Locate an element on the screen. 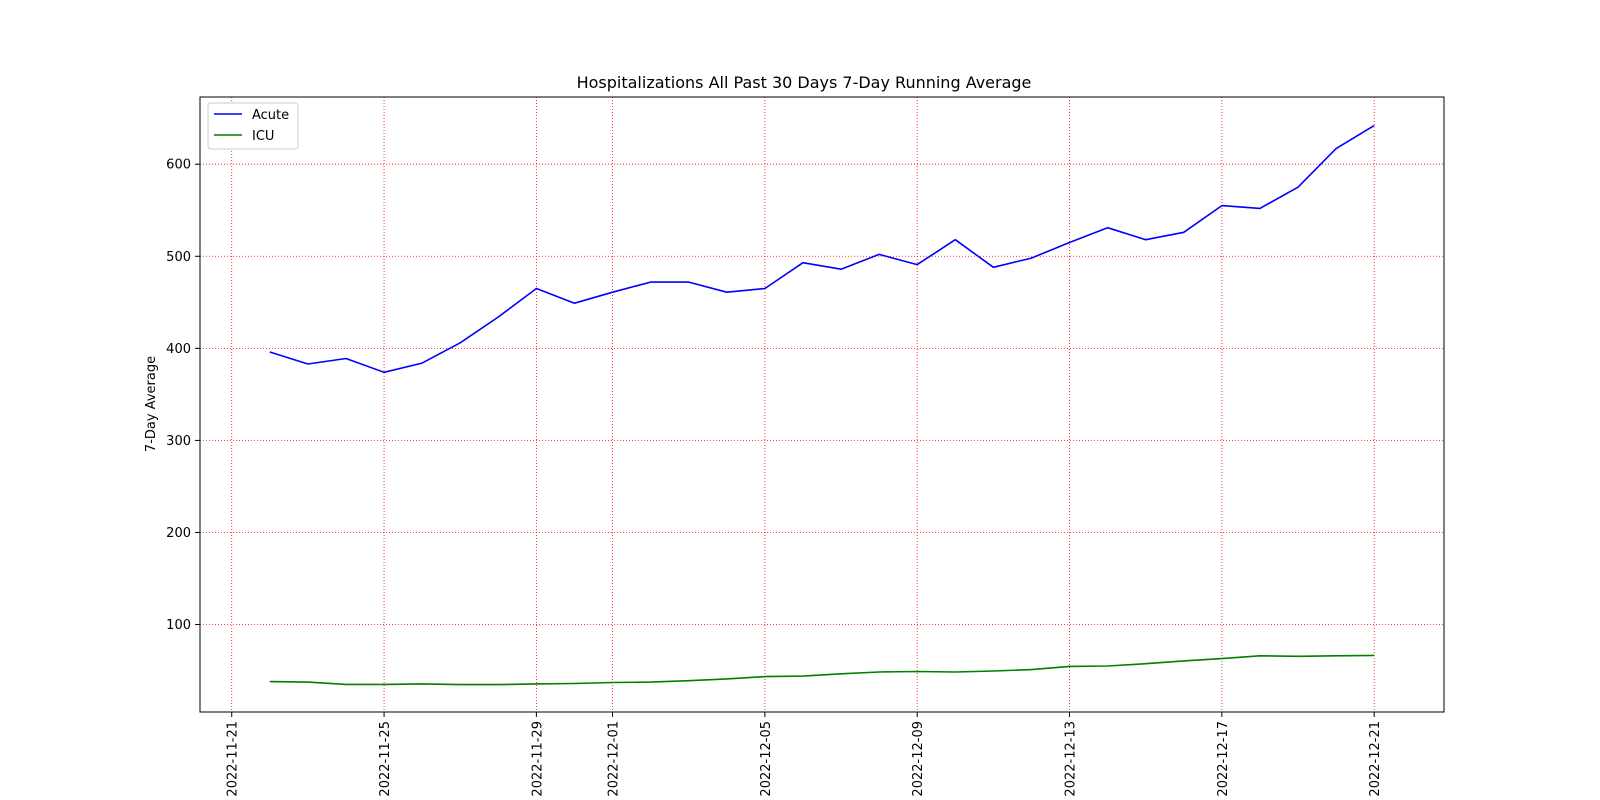  x-tick-label: 2022-12-13 is located at coordinates (1071, 759).